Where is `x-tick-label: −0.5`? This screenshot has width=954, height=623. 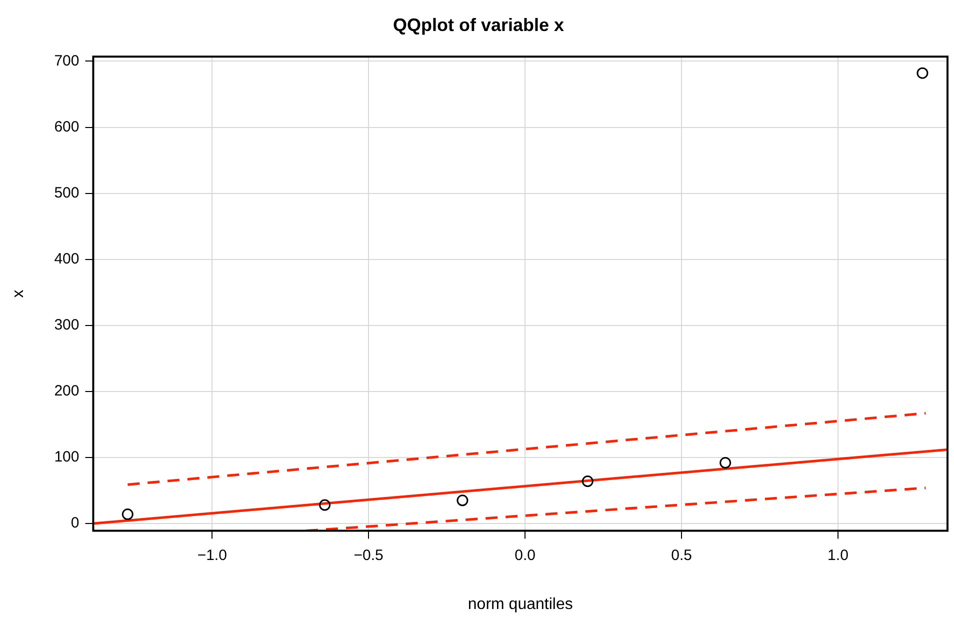
x-tick-label: −0.5 is located at coordinates (369, 555).